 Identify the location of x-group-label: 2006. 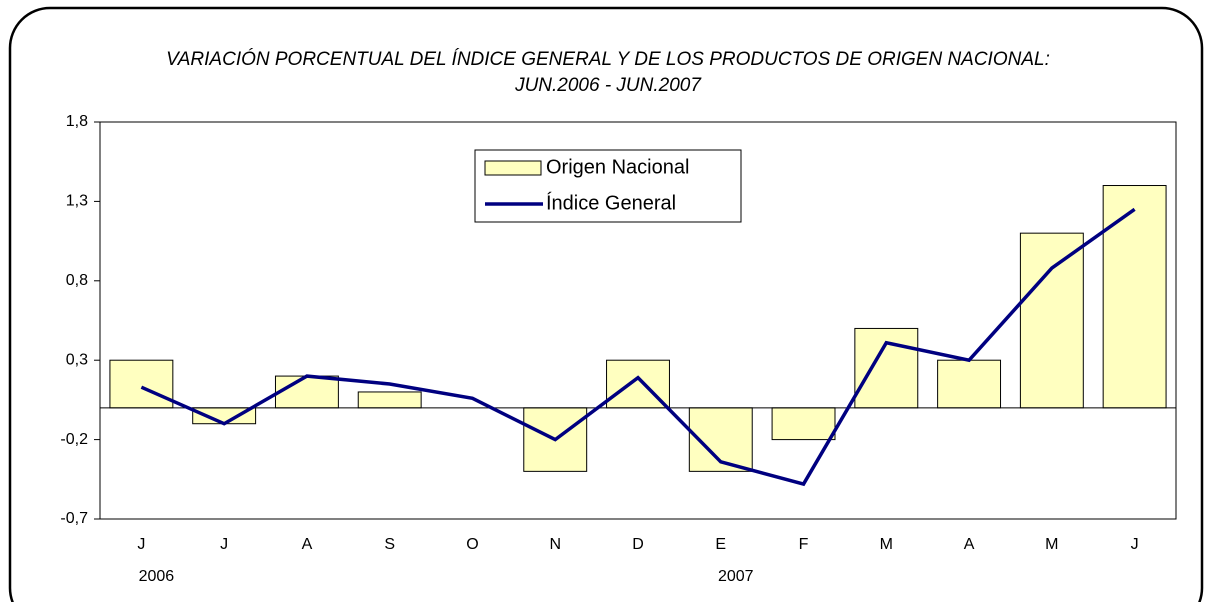
(157, 576).